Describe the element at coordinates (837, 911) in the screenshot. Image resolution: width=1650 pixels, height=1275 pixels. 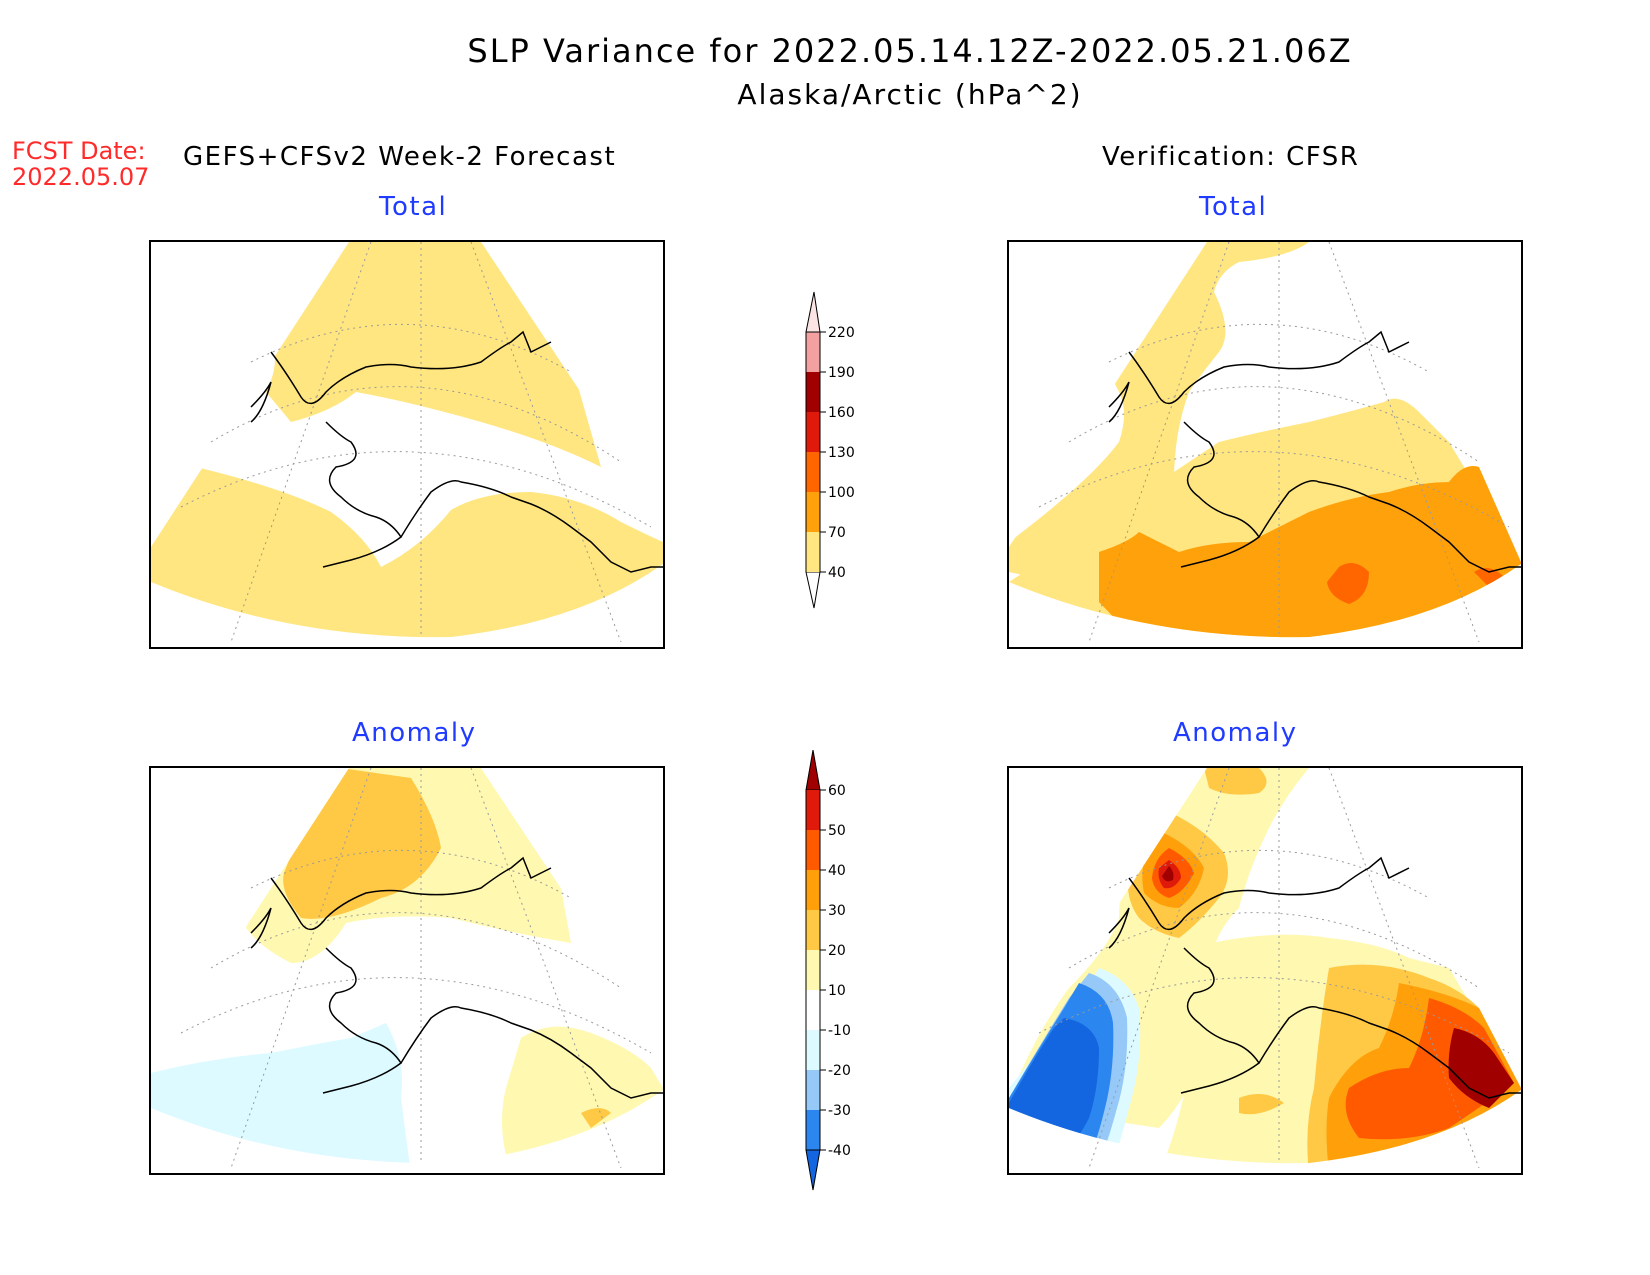
I see `cbar-anom-label: 30` at that location.